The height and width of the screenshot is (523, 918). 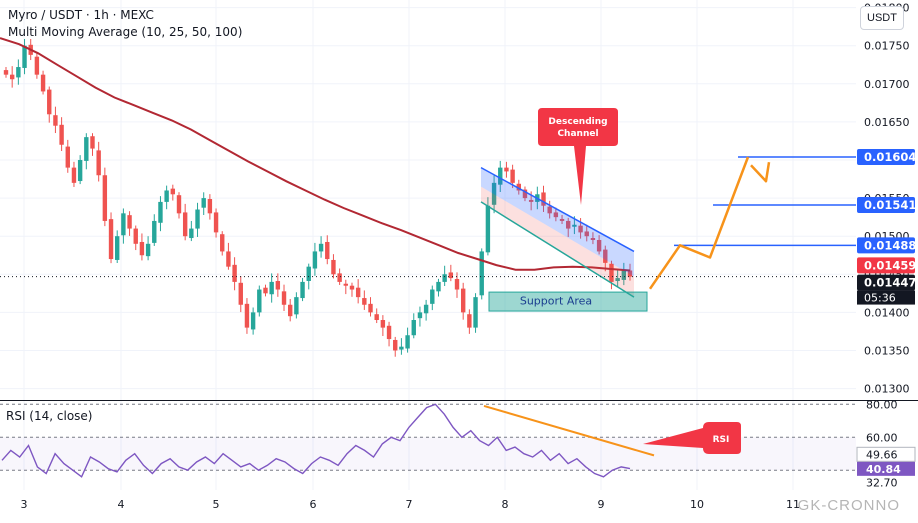 What do you see at coordinates (890, 205) in the screenshot?
I see `price-label-text: 0.01541` at bounding box center [890, 205].